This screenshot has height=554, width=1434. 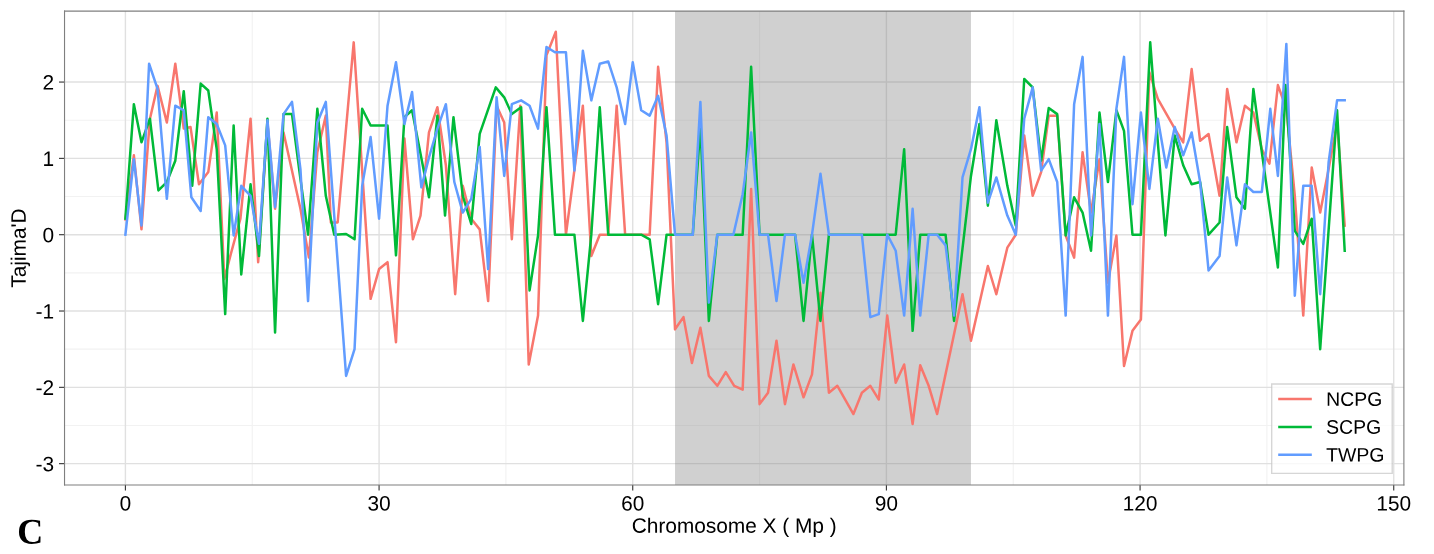 I want to click on x-tick-label: 60, so click(x=633, y=503).